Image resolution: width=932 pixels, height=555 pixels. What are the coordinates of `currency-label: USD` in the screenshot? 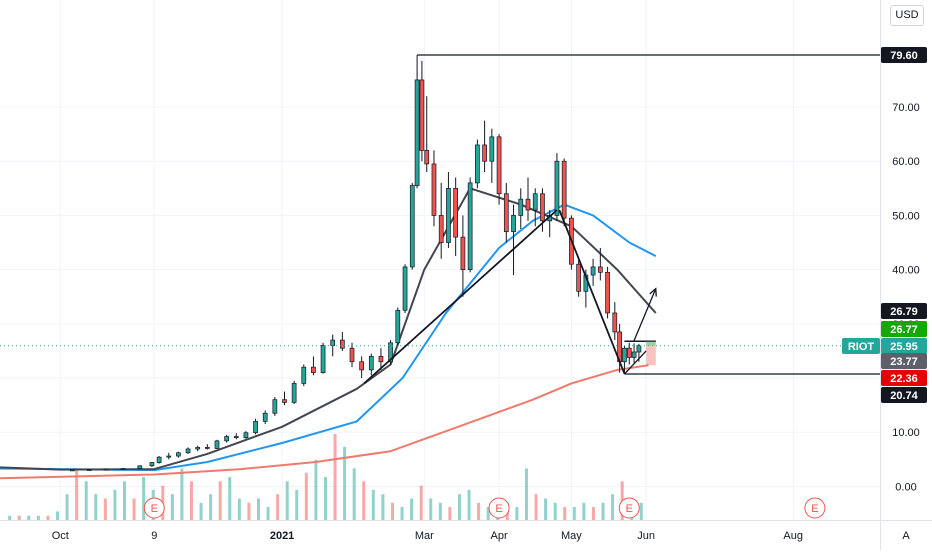 It's located at (906, 15).